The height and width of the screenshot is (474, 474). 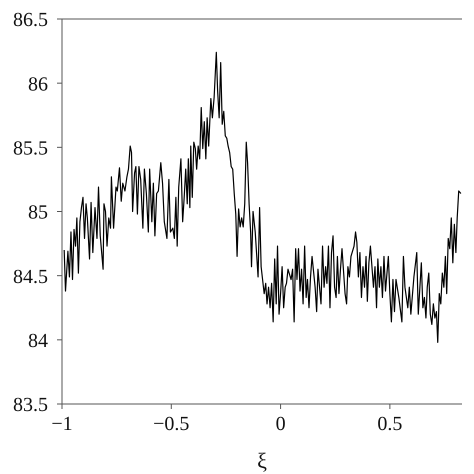 What do you see at coordinates (30, 405) in the screenshot?
I see `y-tick-label: 83.5` at bounding box center [30, 405].